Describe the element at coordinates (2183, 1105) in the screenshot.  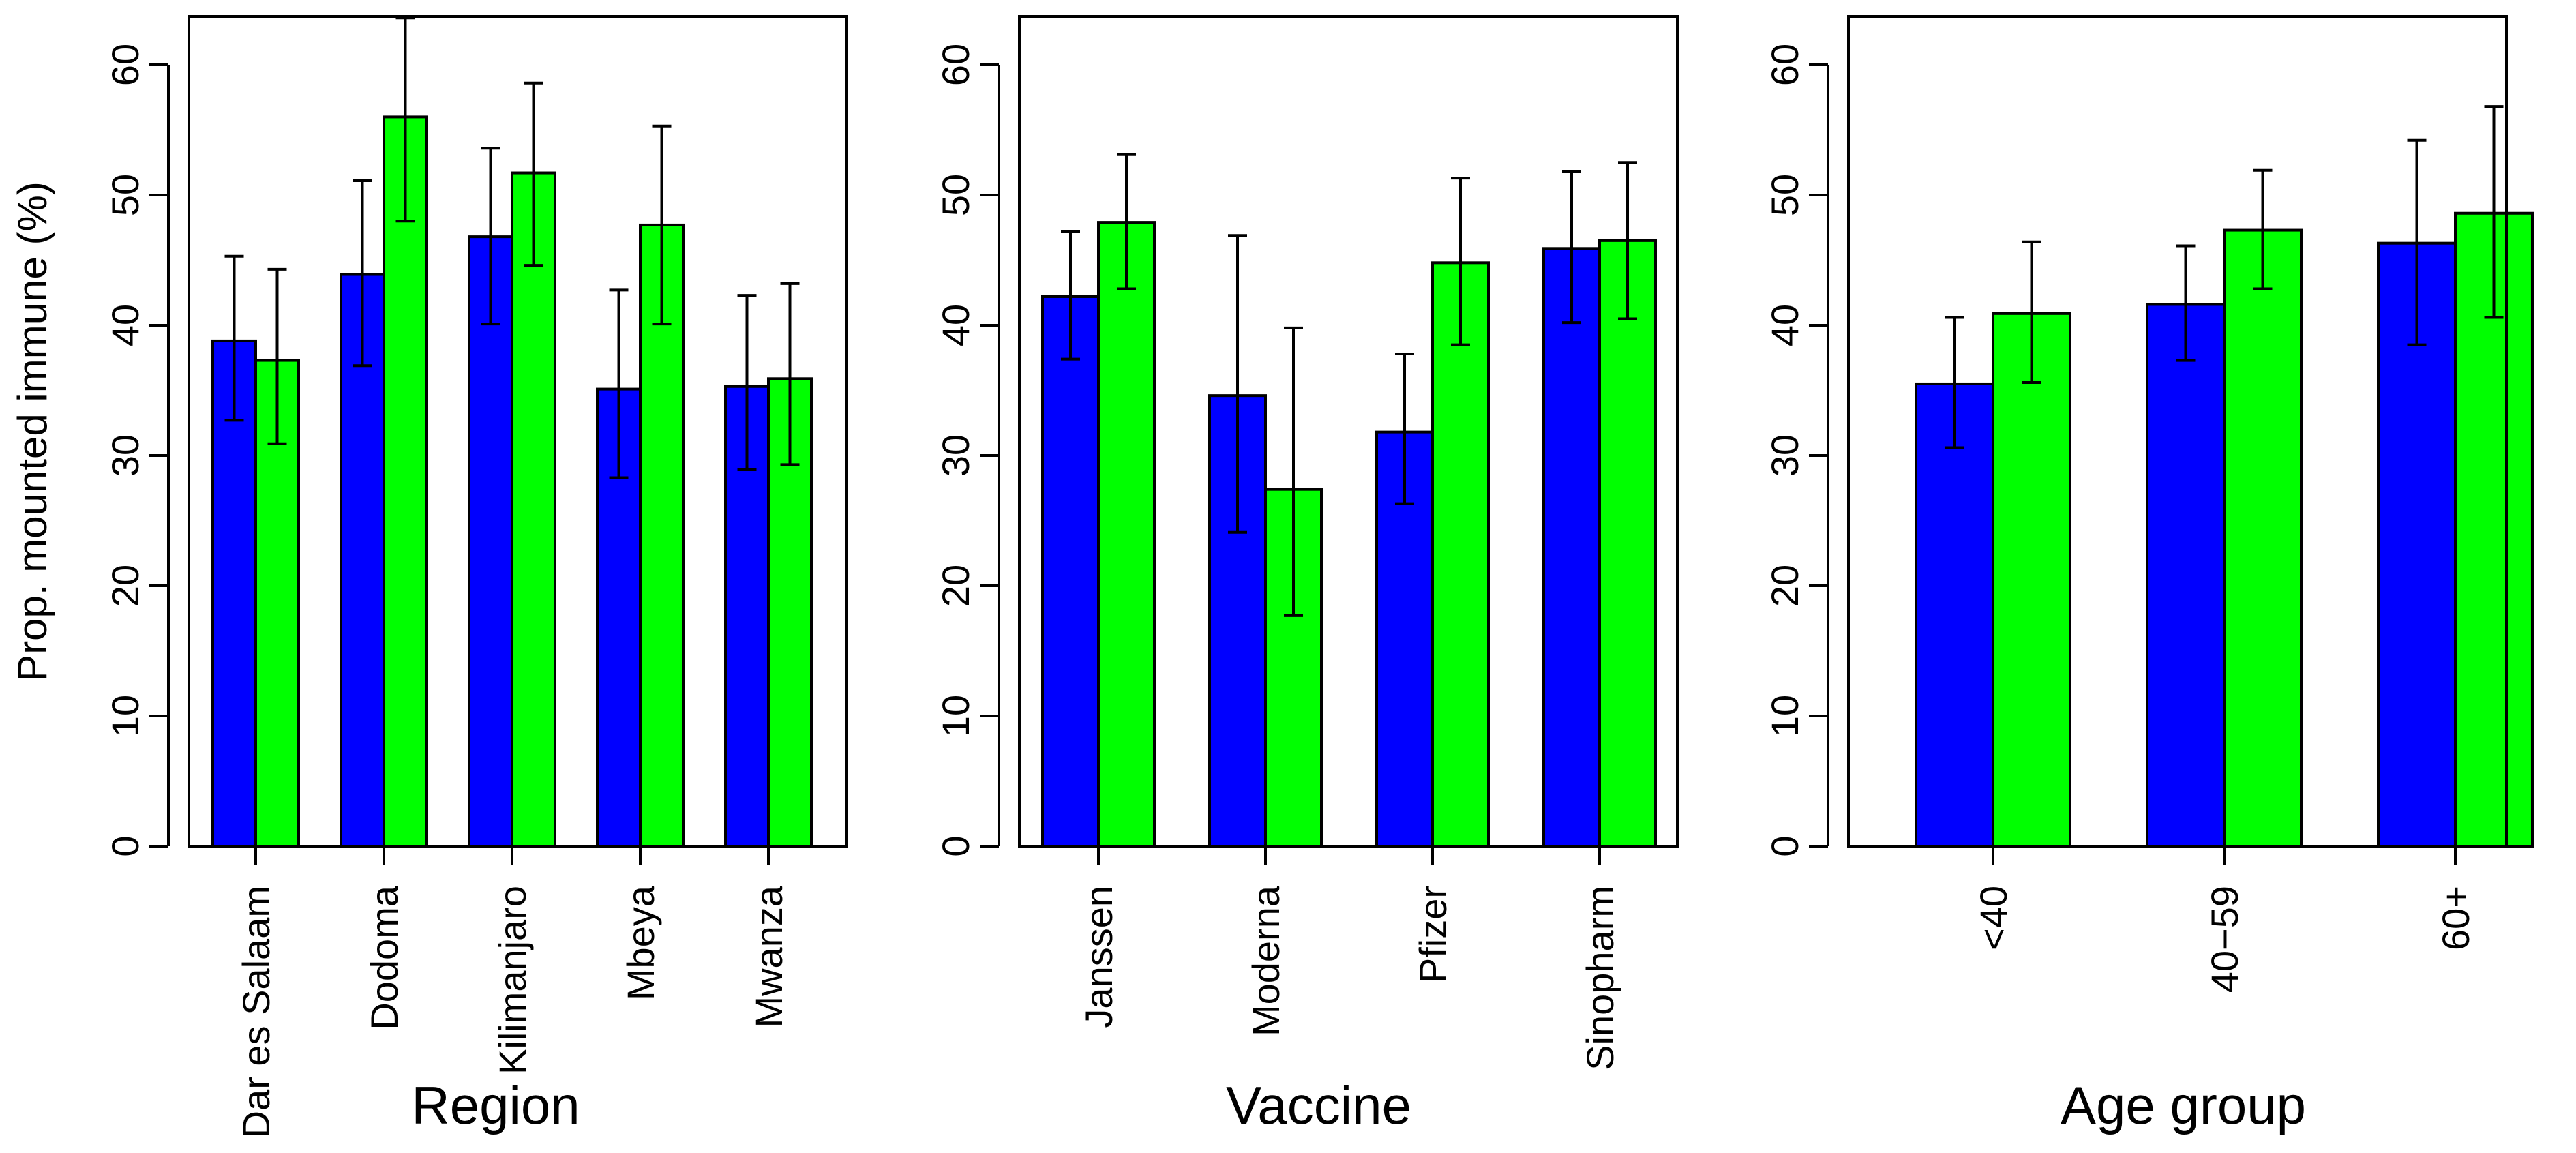
I see `x-axis-title: Age group` at that location.